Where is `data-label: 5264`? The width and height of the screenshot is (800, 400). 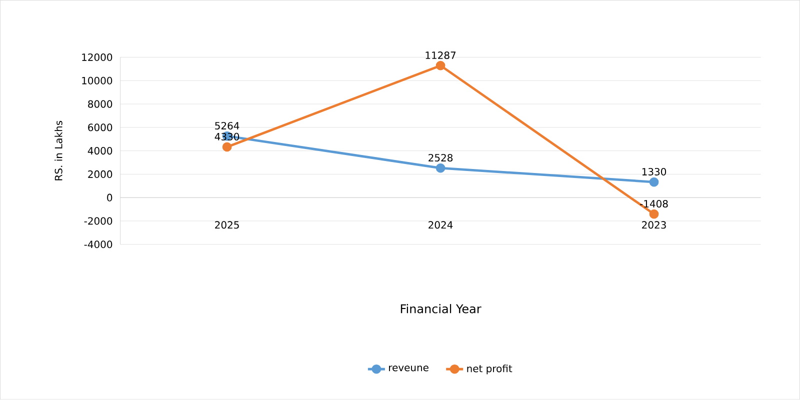 data-label: 5264 is located at coordinates (227, 126).